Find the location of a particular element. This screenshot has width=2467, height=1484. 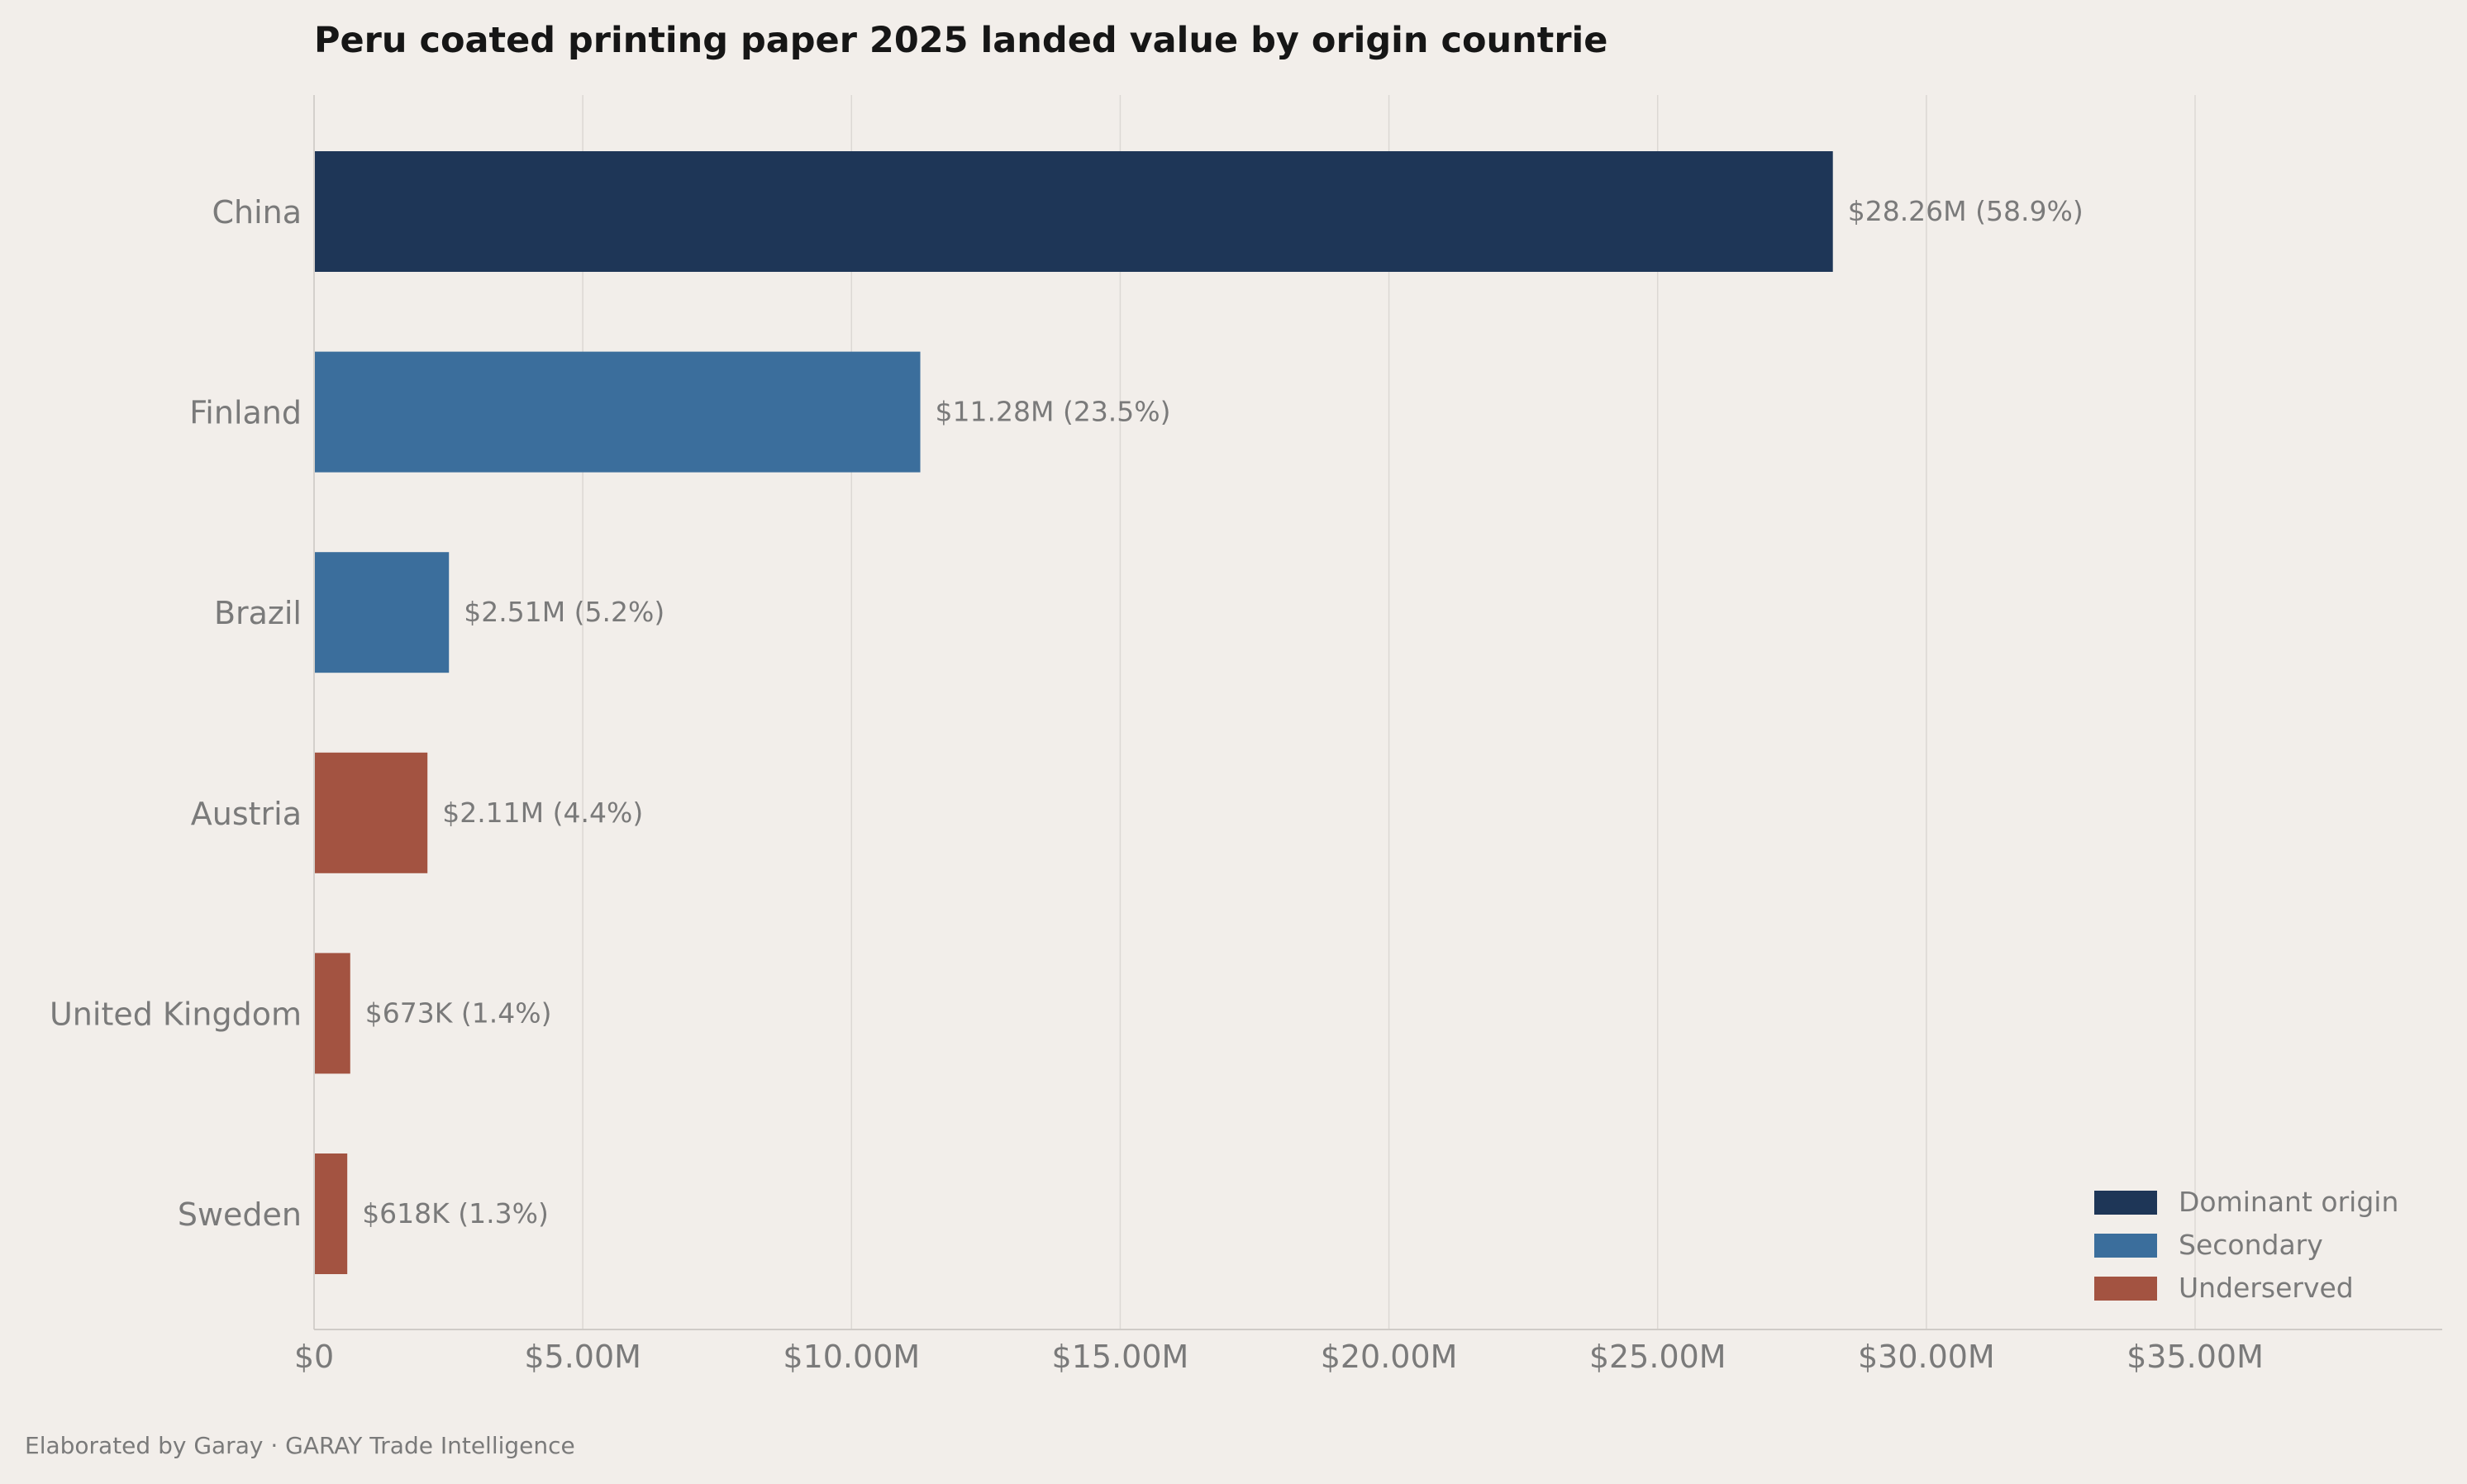

category-label: China is located at coordinates (257, 212).